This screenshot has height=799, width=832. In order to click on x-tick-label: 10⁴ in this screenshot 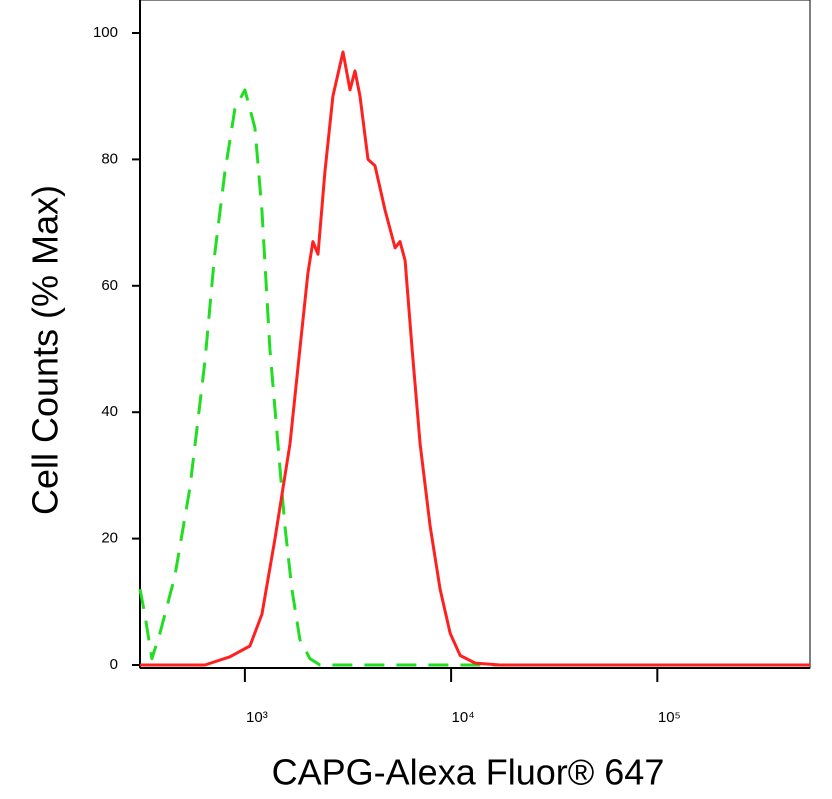, I will do `click(463, 717)`.